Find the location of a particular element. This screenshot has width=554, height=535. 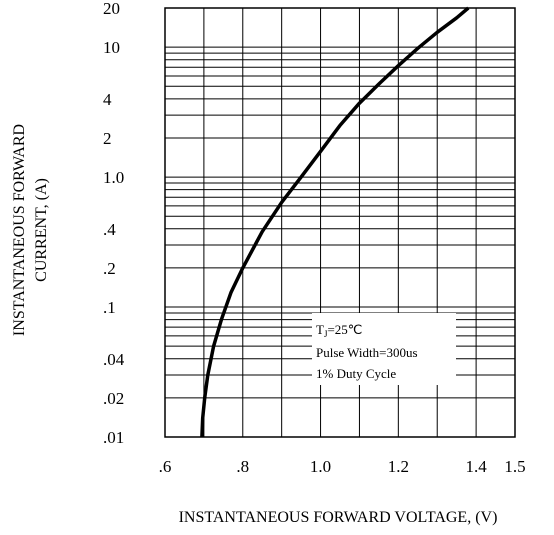

y-tick-label: 10 is located at coordinates (111, 47).